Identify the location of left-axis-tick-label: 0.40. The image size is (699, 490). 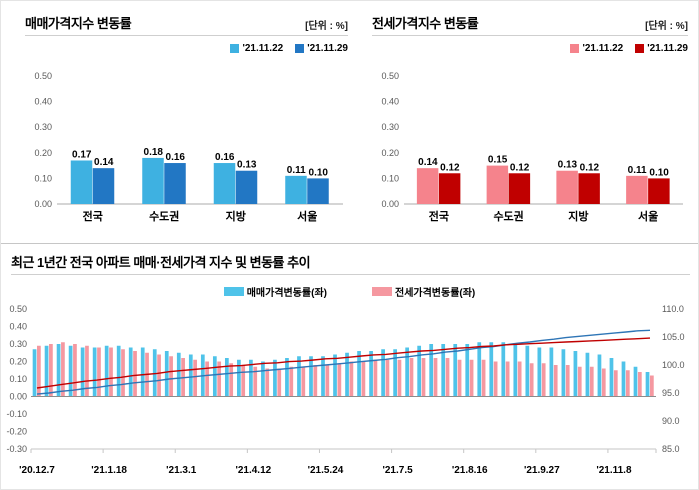
(18, 327).